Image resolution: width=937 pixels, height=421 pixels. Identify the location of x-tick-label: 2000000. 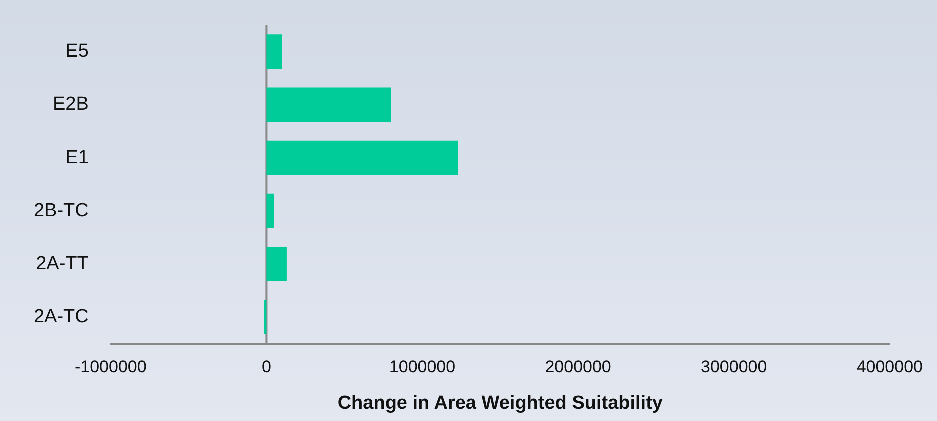
(578, 367).